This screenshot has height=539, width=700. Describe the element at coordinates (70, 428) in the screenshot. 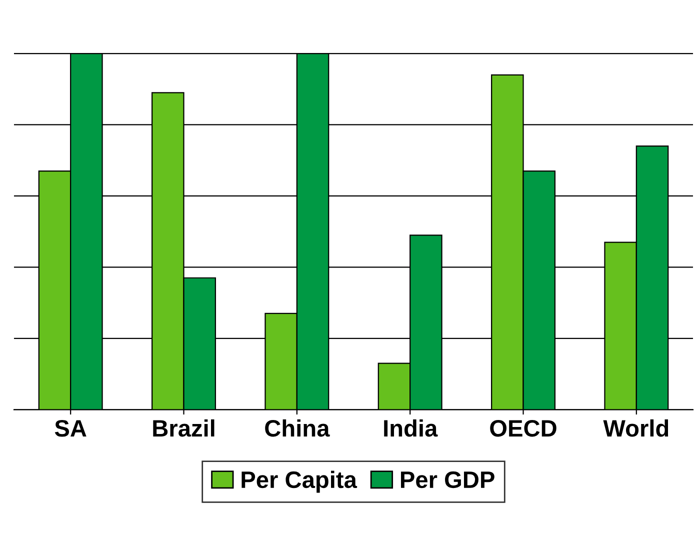

I see `x-tick-label: SA` at that location.